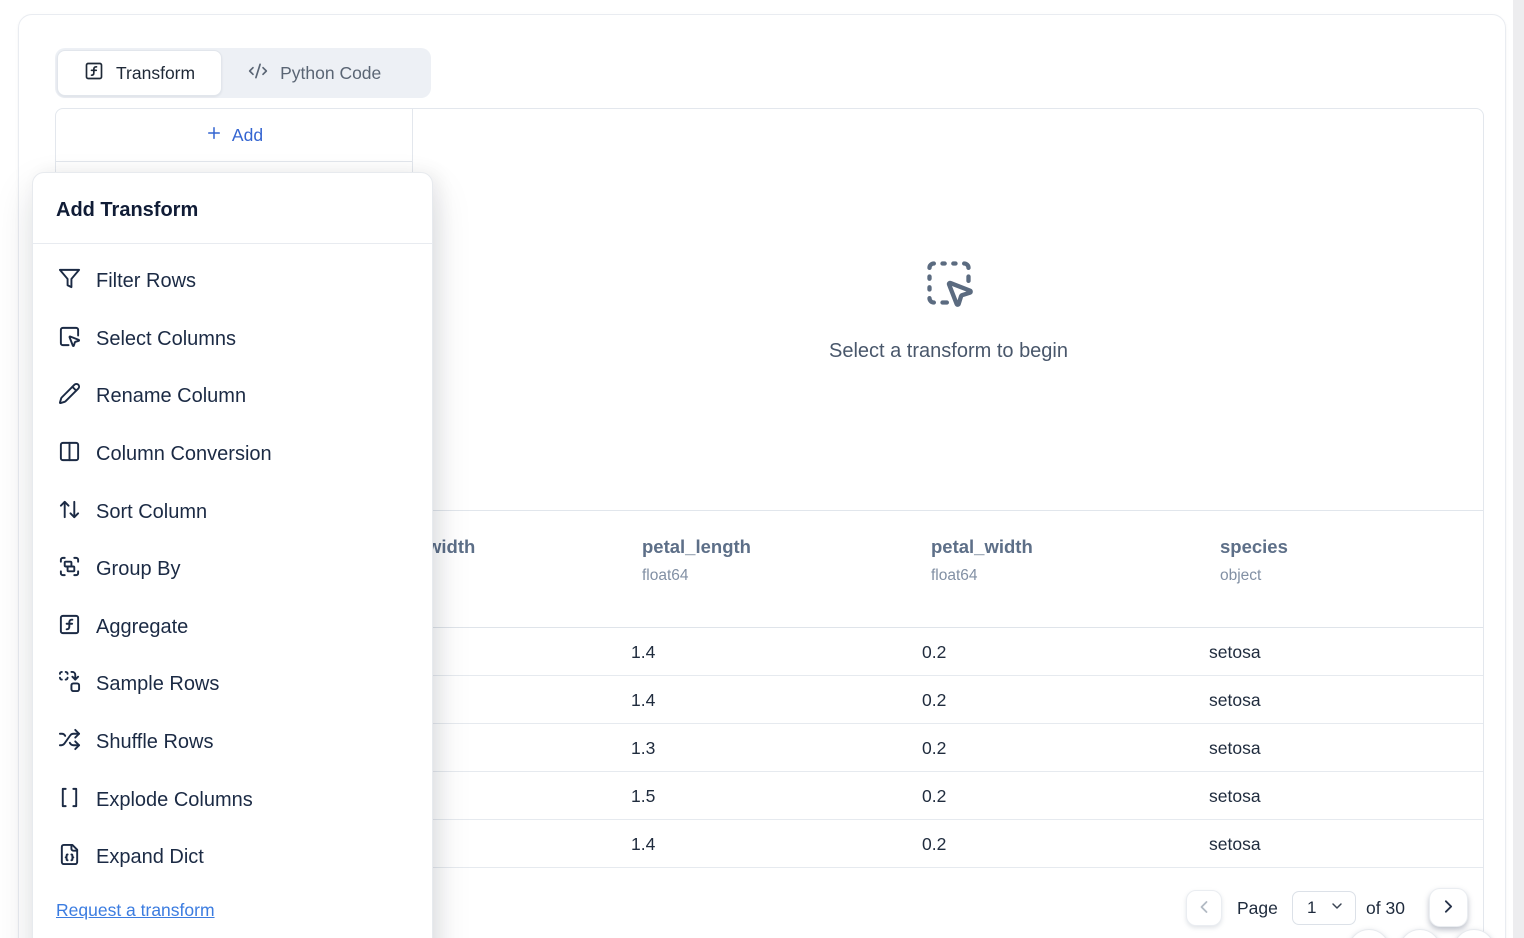 The height and width of the screenshot is (938, 1524). Describe the element at coordinates (1518, 469) in the screenshot. I see `scrollbar` at that location.